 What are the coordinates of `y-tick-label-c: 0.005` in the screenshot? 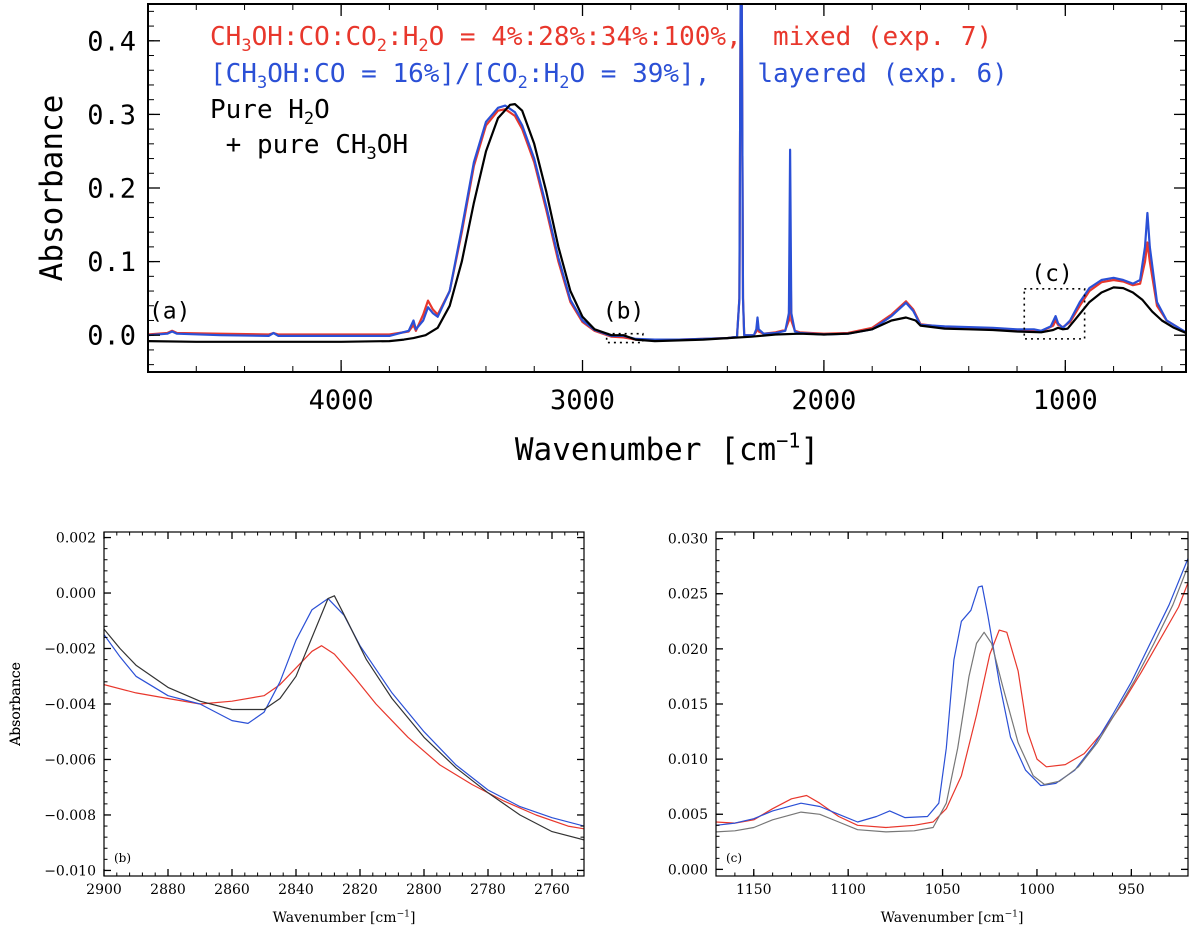 It's located at (688, 815).